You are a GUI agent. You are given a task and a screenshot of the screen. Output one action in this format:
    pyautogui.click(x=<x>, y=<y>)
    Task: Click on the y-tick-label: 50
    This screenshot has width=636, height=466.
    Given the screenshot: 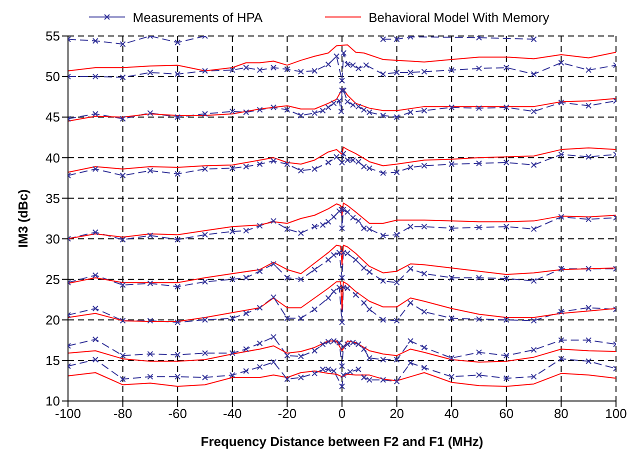 What is the action you would take?
    pyautogui.click(x=53, y=76)
    